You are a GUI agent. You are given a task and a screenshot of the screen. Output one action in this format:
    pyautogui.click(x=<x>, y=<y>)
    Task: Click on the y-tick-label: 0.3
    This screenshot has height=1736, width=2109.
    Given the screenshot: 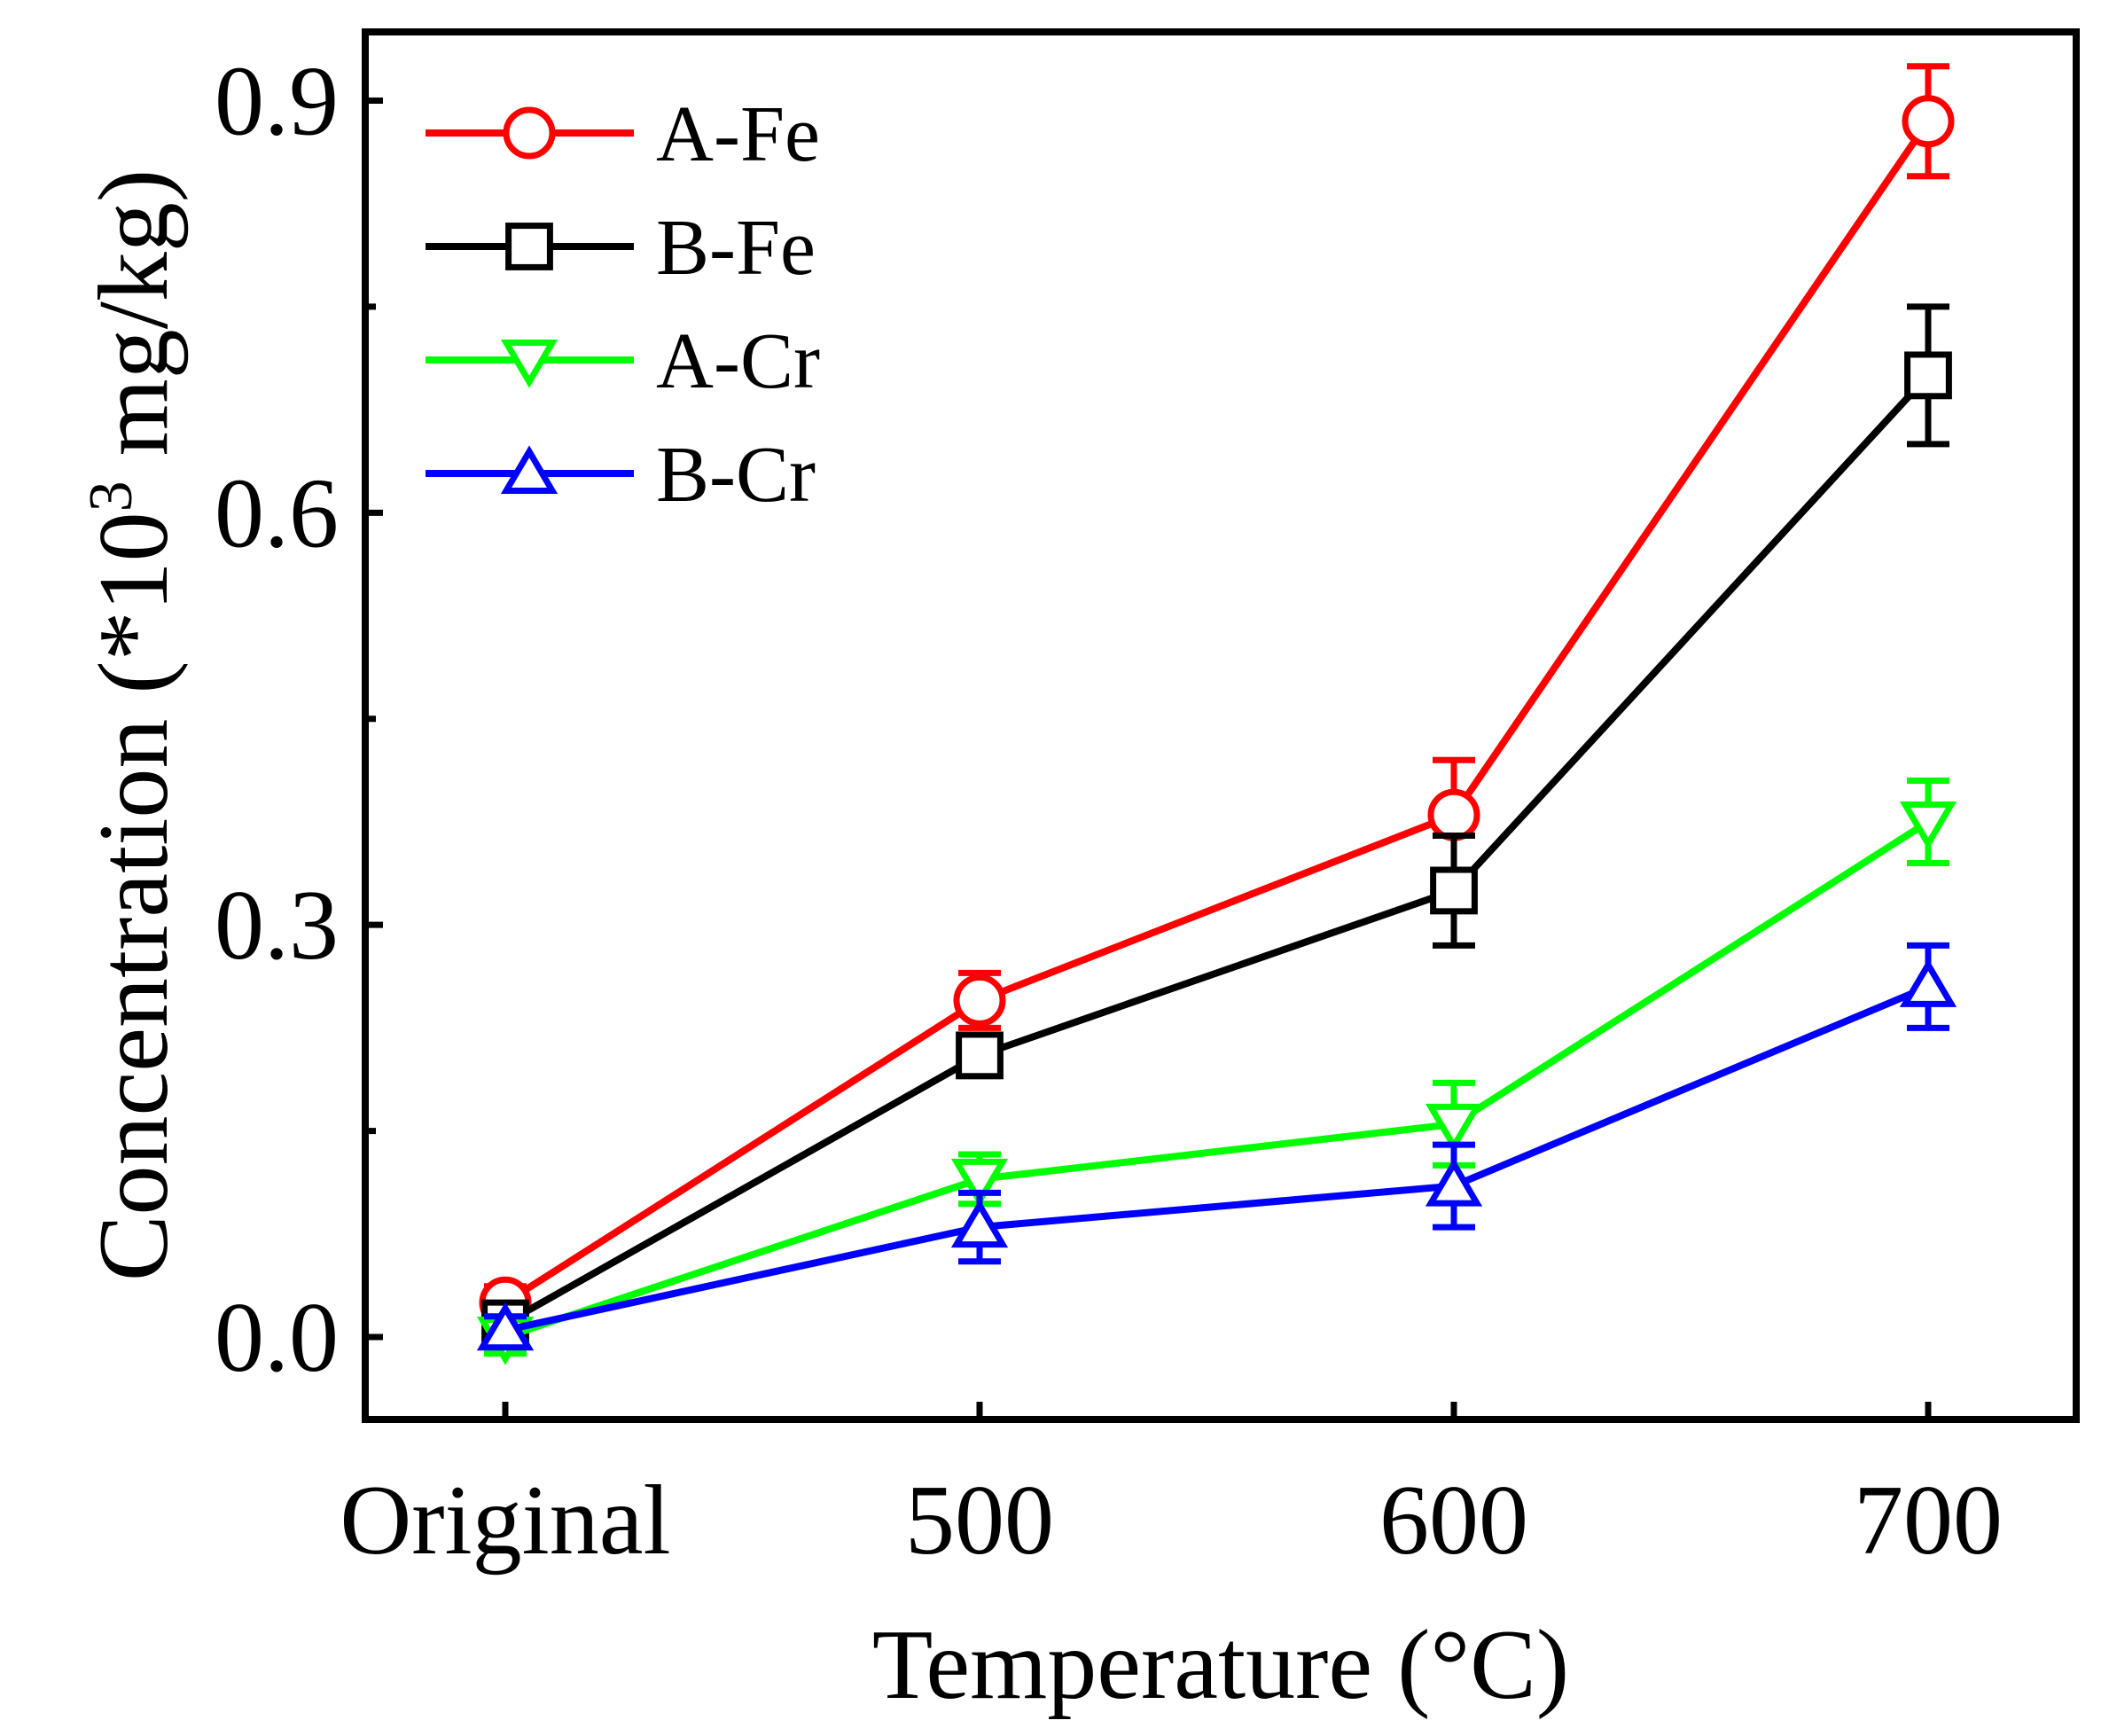 What is the action you would take?
    pyautogui.click(x=277, y=926)
    